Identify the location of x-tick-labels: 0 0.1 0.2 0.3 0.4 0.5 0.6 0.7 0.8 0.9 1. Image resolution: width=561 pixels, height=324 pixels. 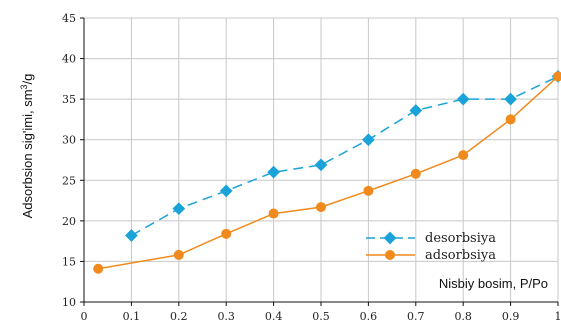
(321, 316).